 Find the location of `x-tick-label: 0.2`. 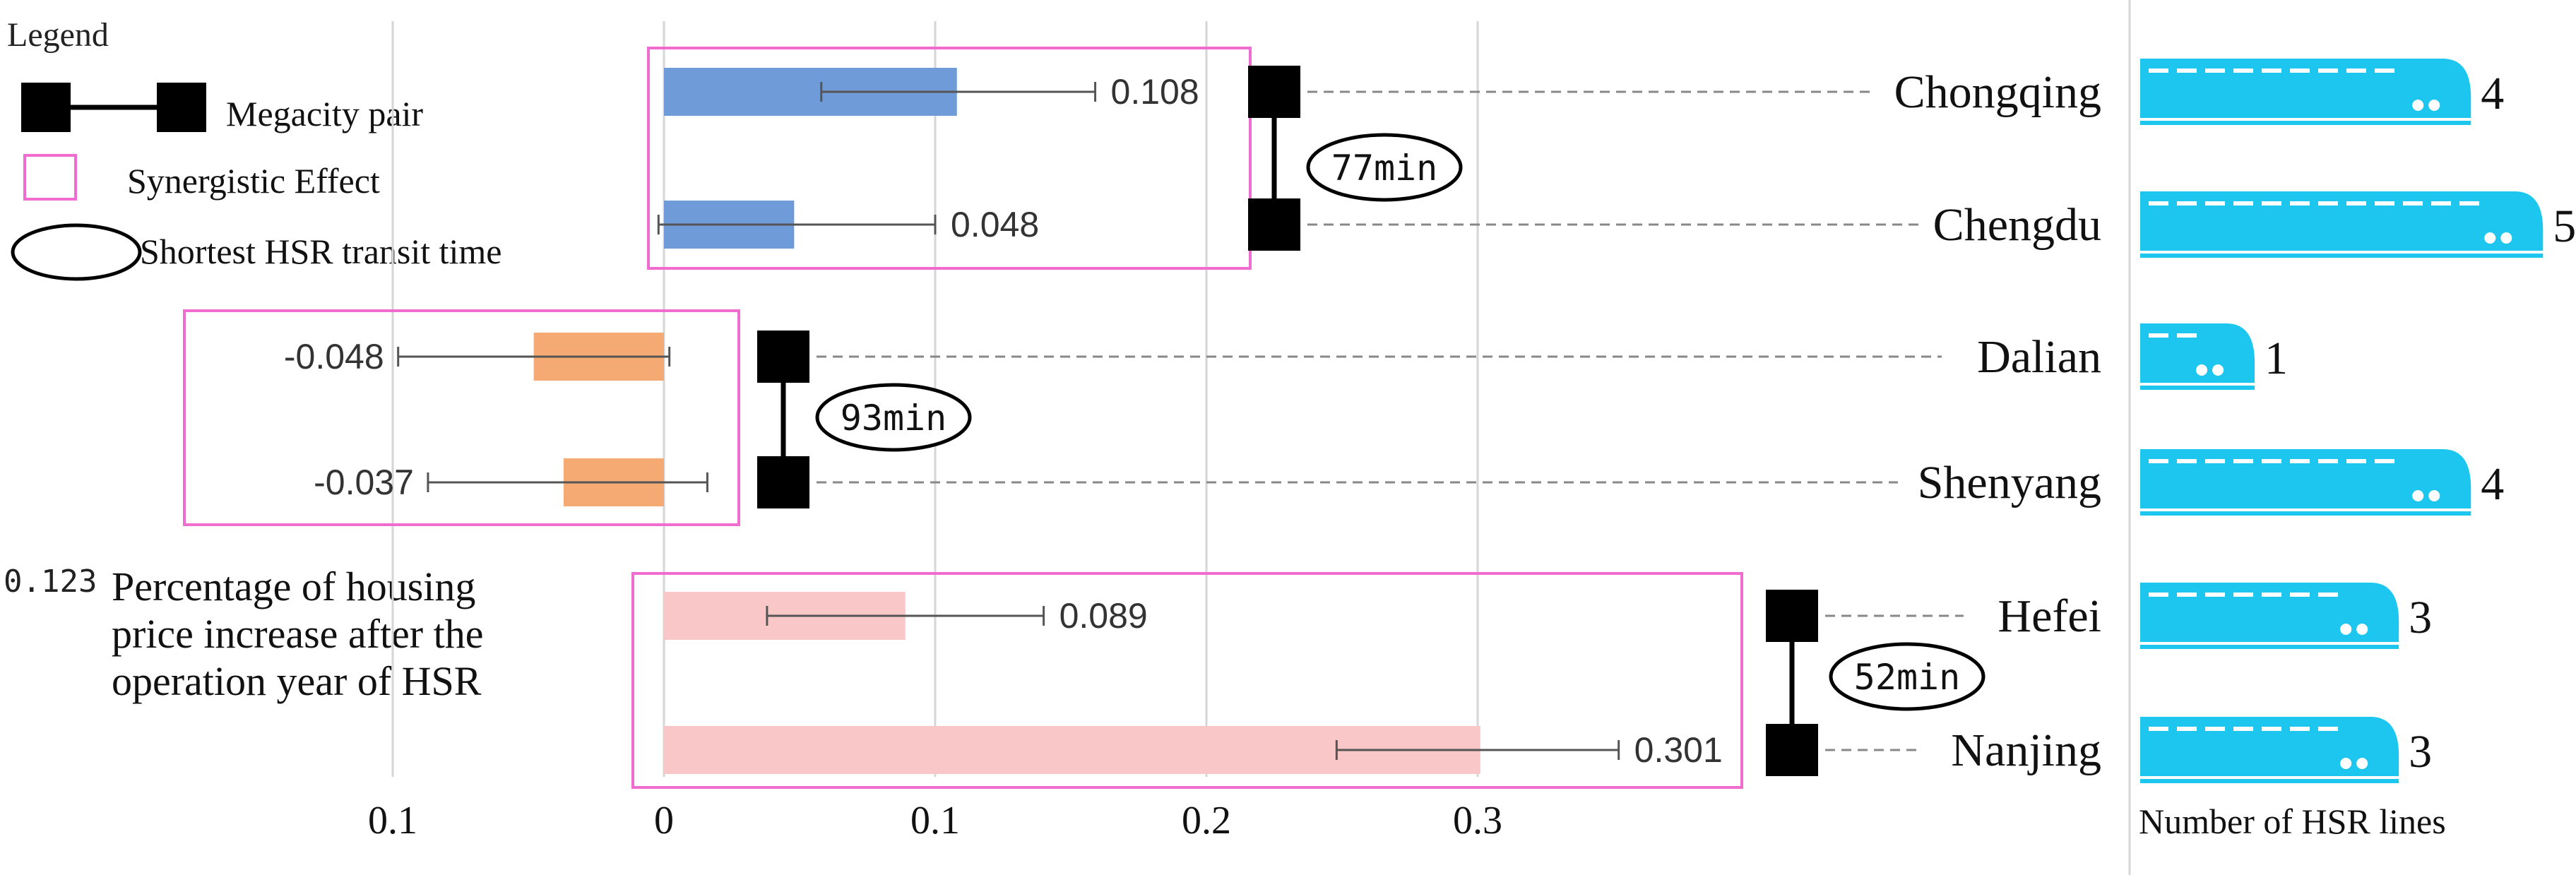

x-tick-label: 0.2 is located at coordinates (1206, 821).